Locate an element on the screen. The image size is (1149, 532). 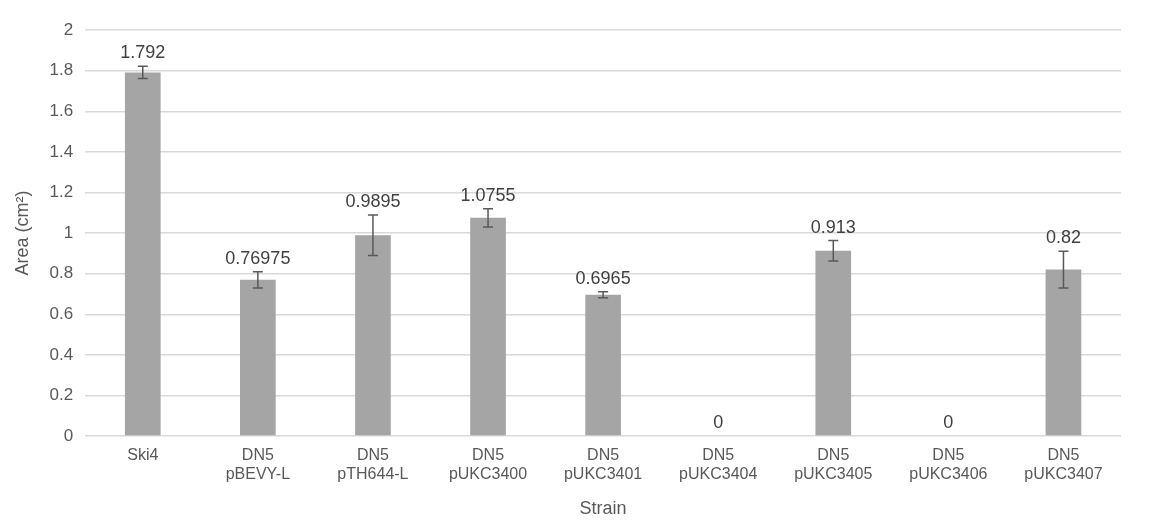
x-tick-label: DN5 pUKC3407 is located at coordinates (1063, 464).